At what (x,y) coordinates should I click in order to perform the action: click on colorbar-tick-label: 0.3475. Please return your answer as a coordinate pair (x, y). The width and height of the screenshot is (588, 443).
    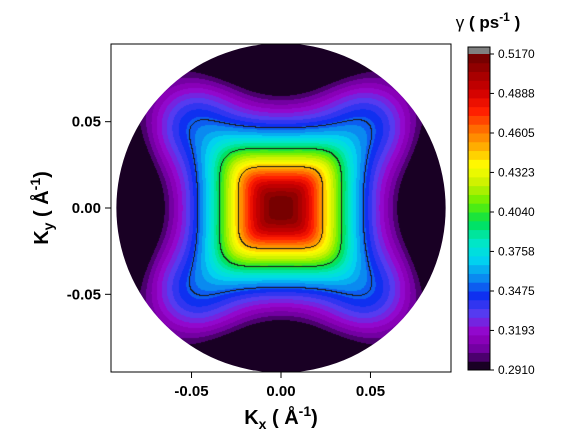
    Looking at the image, I should click on (516, 291).